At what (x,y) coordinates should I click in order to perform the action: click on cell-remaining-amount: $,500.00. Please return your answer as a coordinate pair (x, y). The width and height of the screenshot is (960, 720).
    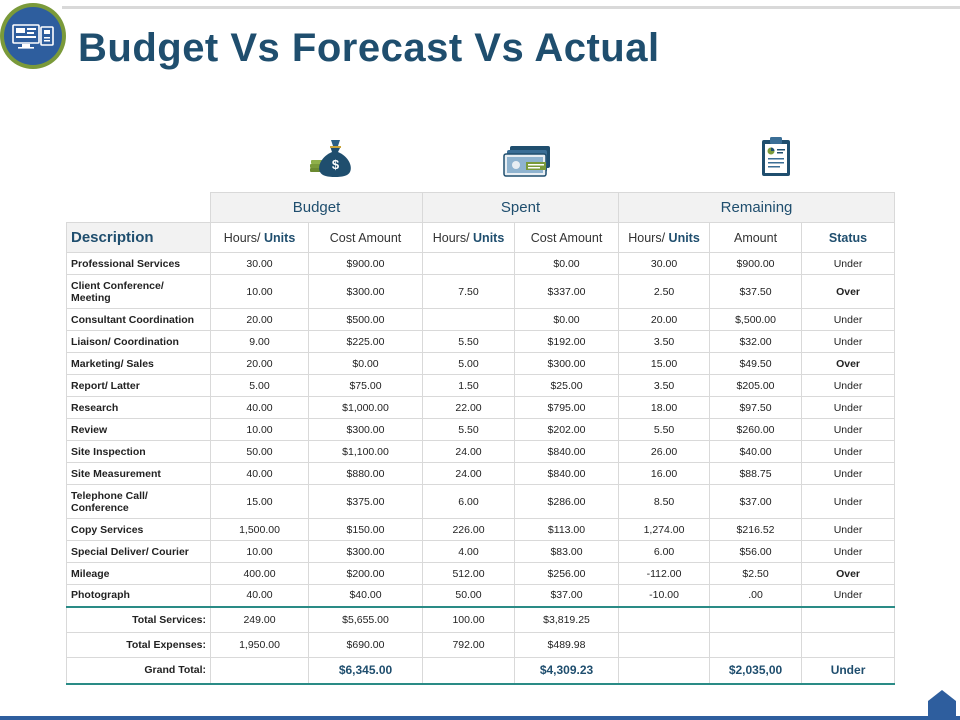
    Looking at the image, I should click on (756, 319).